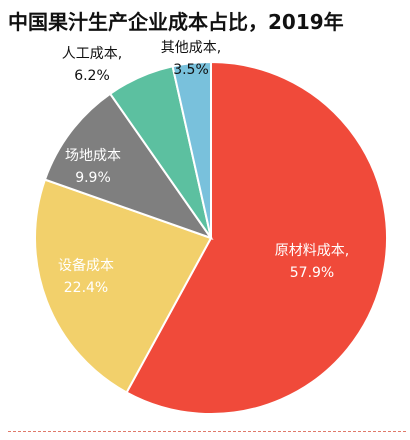 The image size is (410, 440). What do you see at coordinates (207, 431) in the screenshot?
I see `footer-divider` at bounding box center [207, 431].